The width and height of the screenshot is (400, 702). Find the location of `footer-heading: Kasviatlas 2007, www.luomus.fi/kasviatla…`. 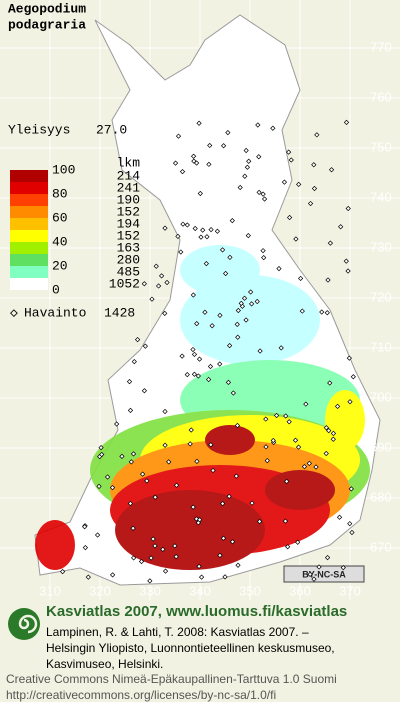

footer-heading: Kasviatlas 2007, www.luomus.fi/kasviatla… is located at coordinates (197, 611).